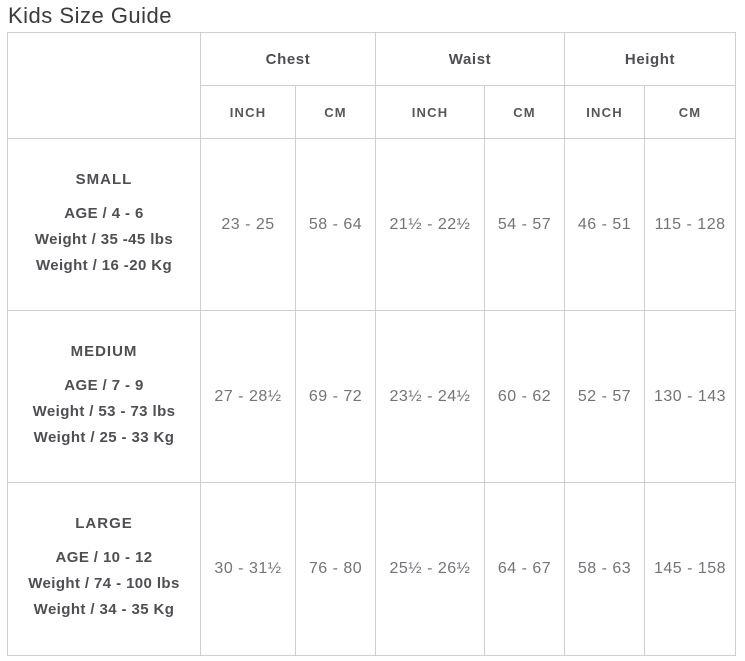  I want to click on column-group-waist: Waist, so click(470, 59).